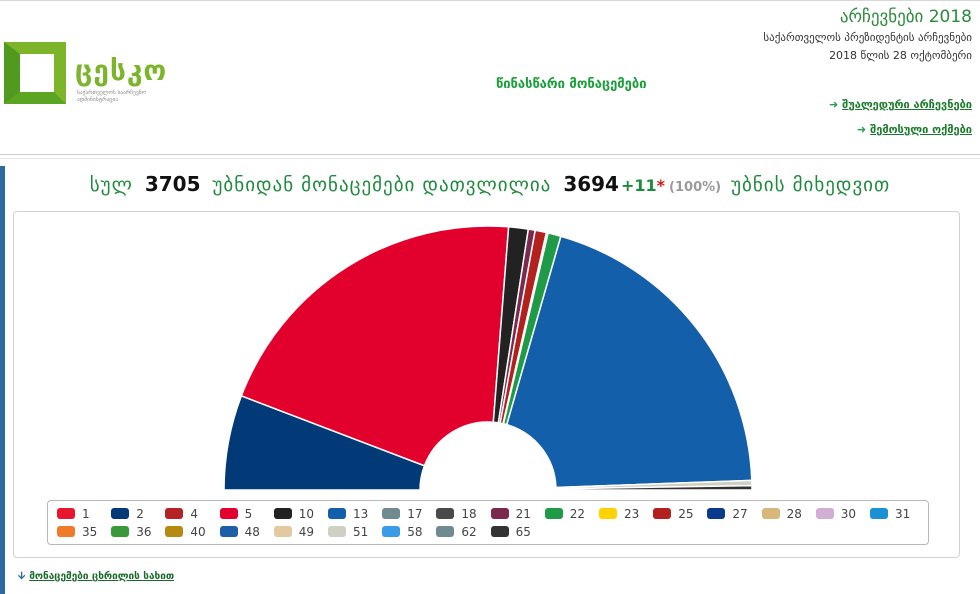 The height and width of the screenshot is (594, 980). What do you see at coordinates (456, 514) in the screenshot?
I see `legend-item-18: 18` at bounding box center [456, 514].